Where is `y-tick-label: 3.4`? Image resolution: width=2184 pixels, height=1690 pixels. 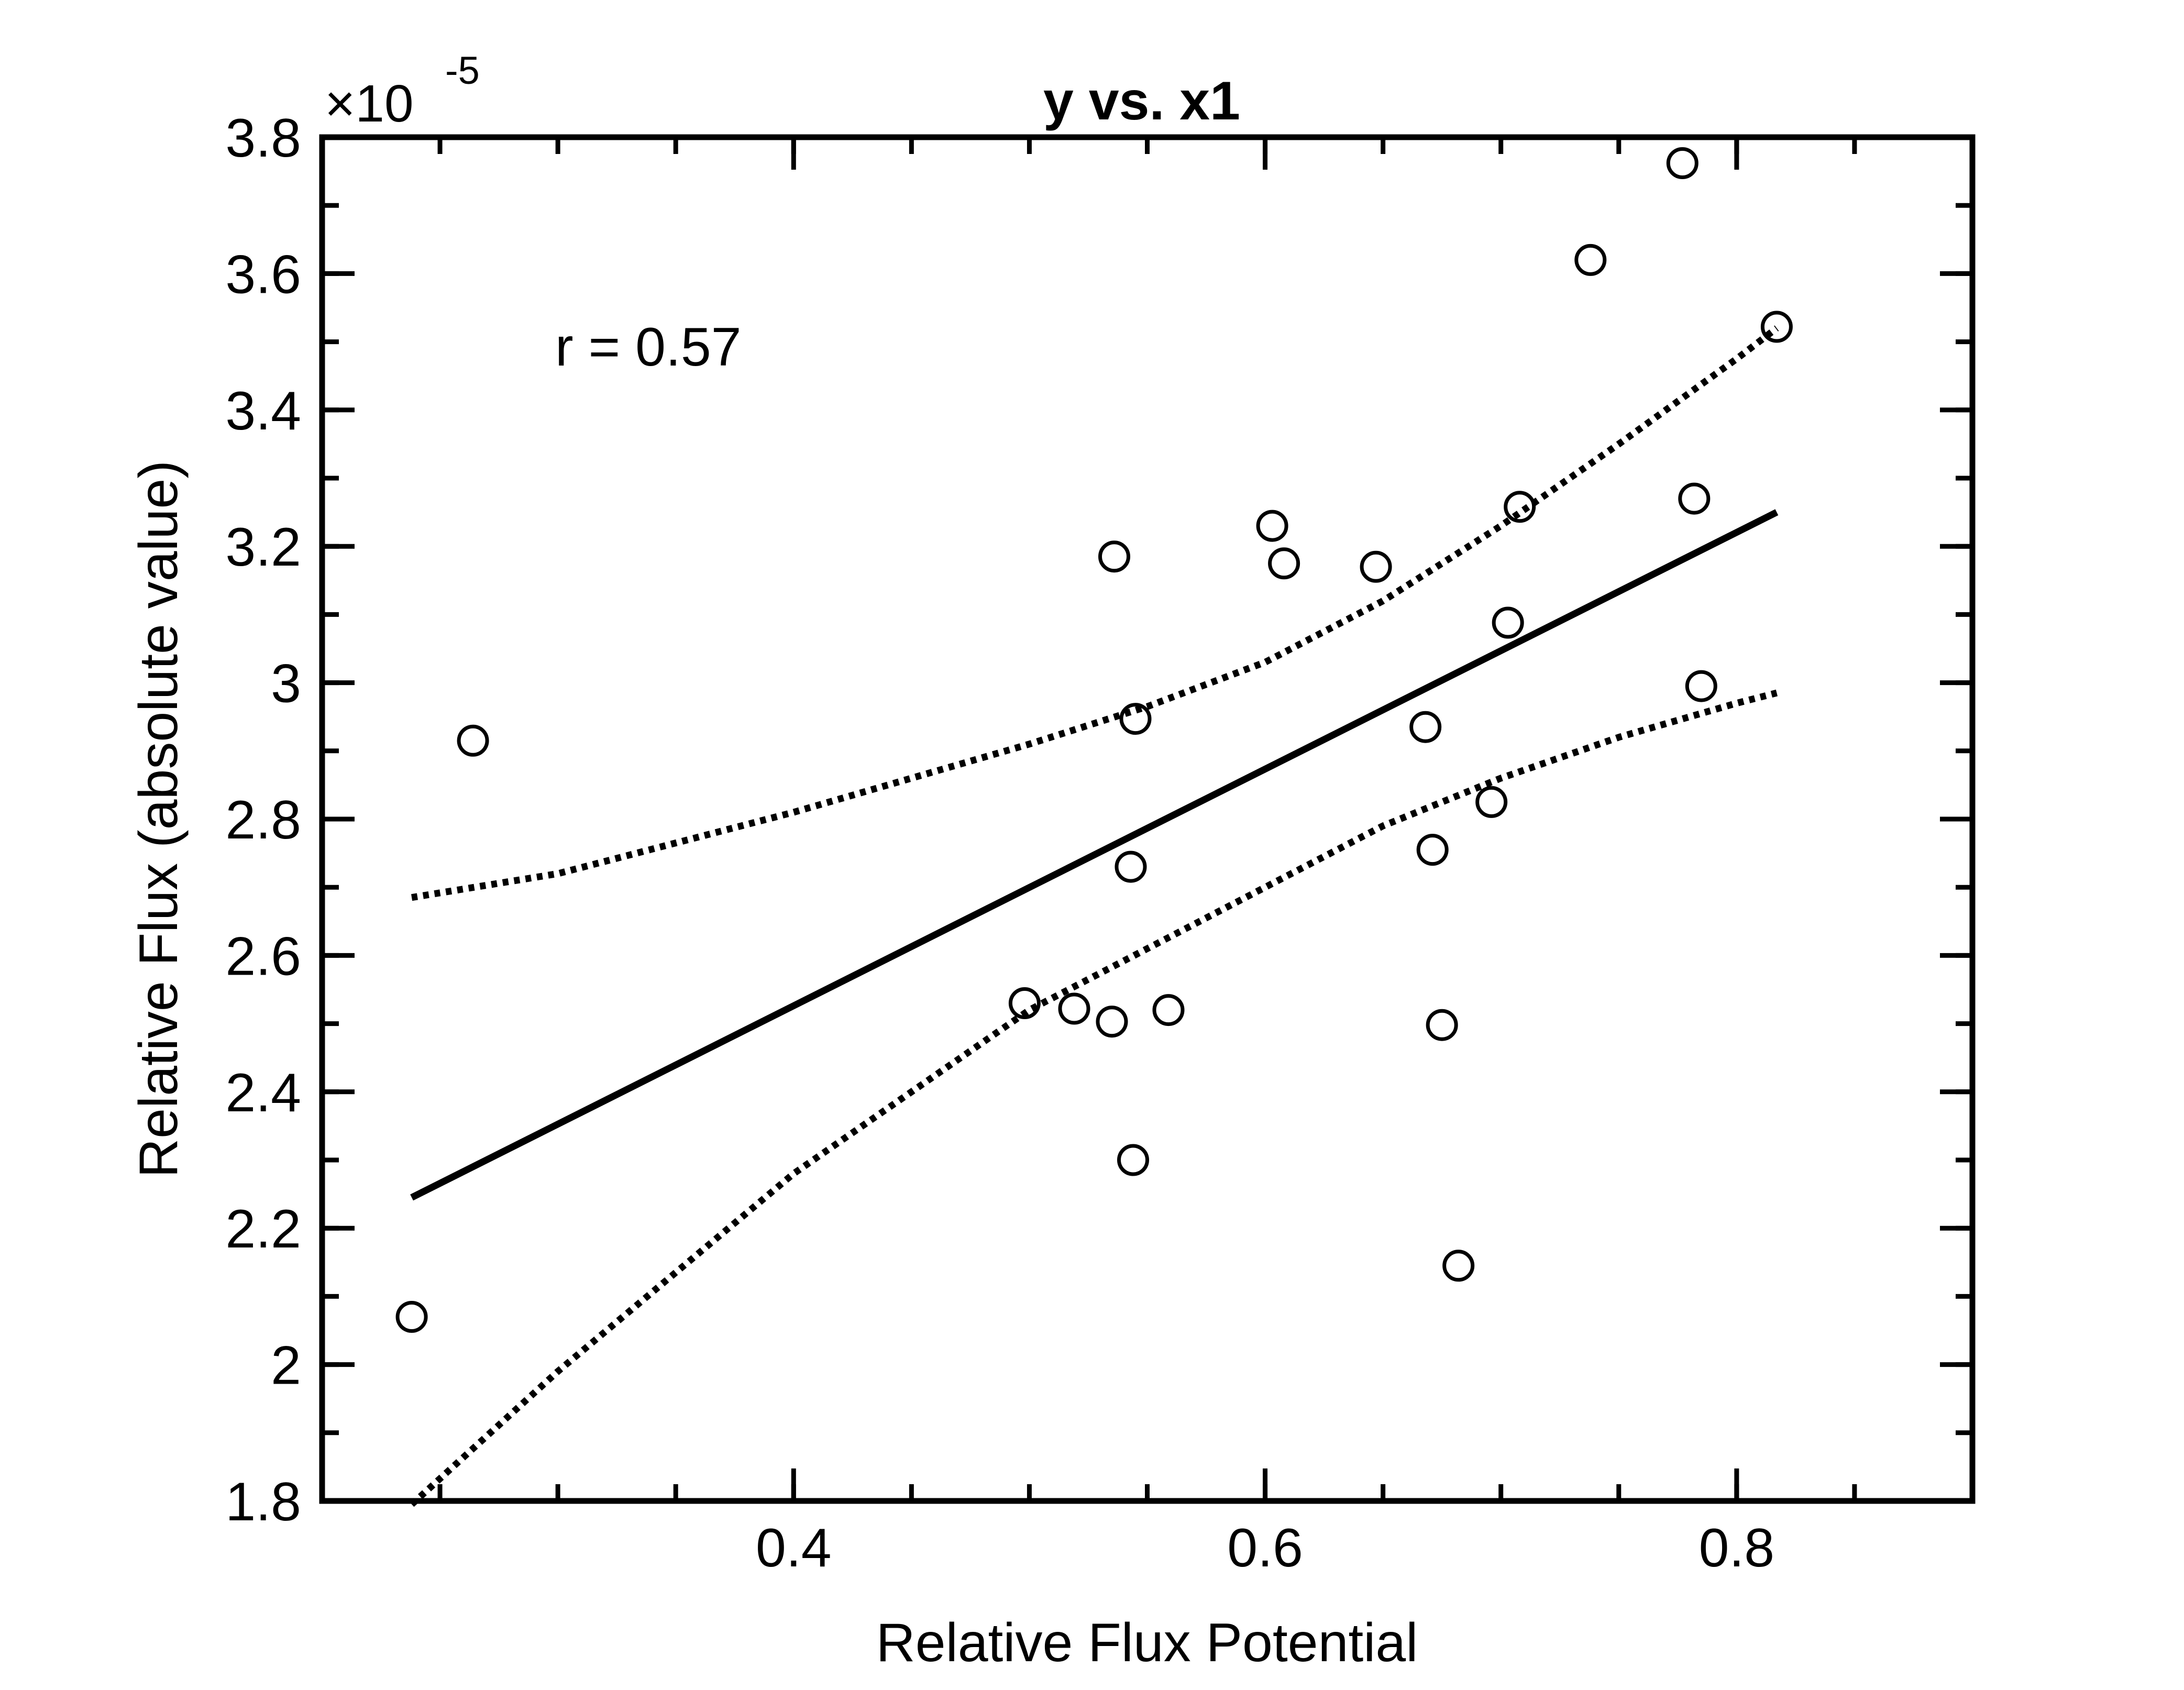 y-tick-label: 3.4 is located at coordinates (263, 411).